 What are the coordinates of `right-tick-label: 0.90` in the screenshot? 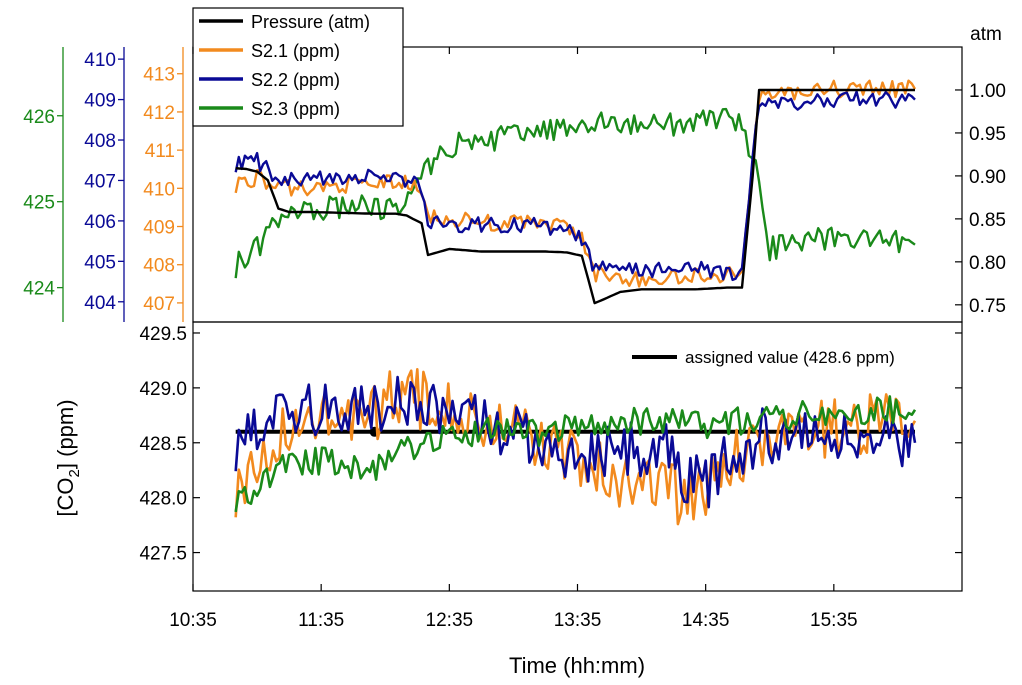 It's located at (987, 177).